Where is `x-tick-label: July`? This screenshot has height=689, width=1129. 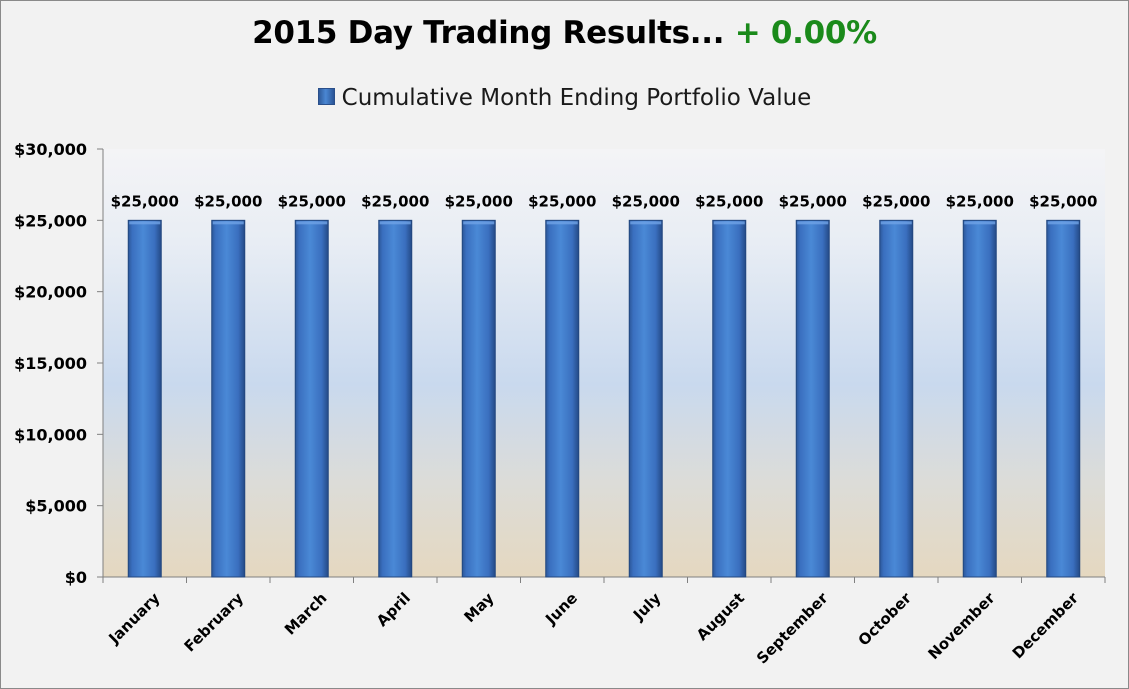 x-tick-label: July is located at coordinates (647, 607).